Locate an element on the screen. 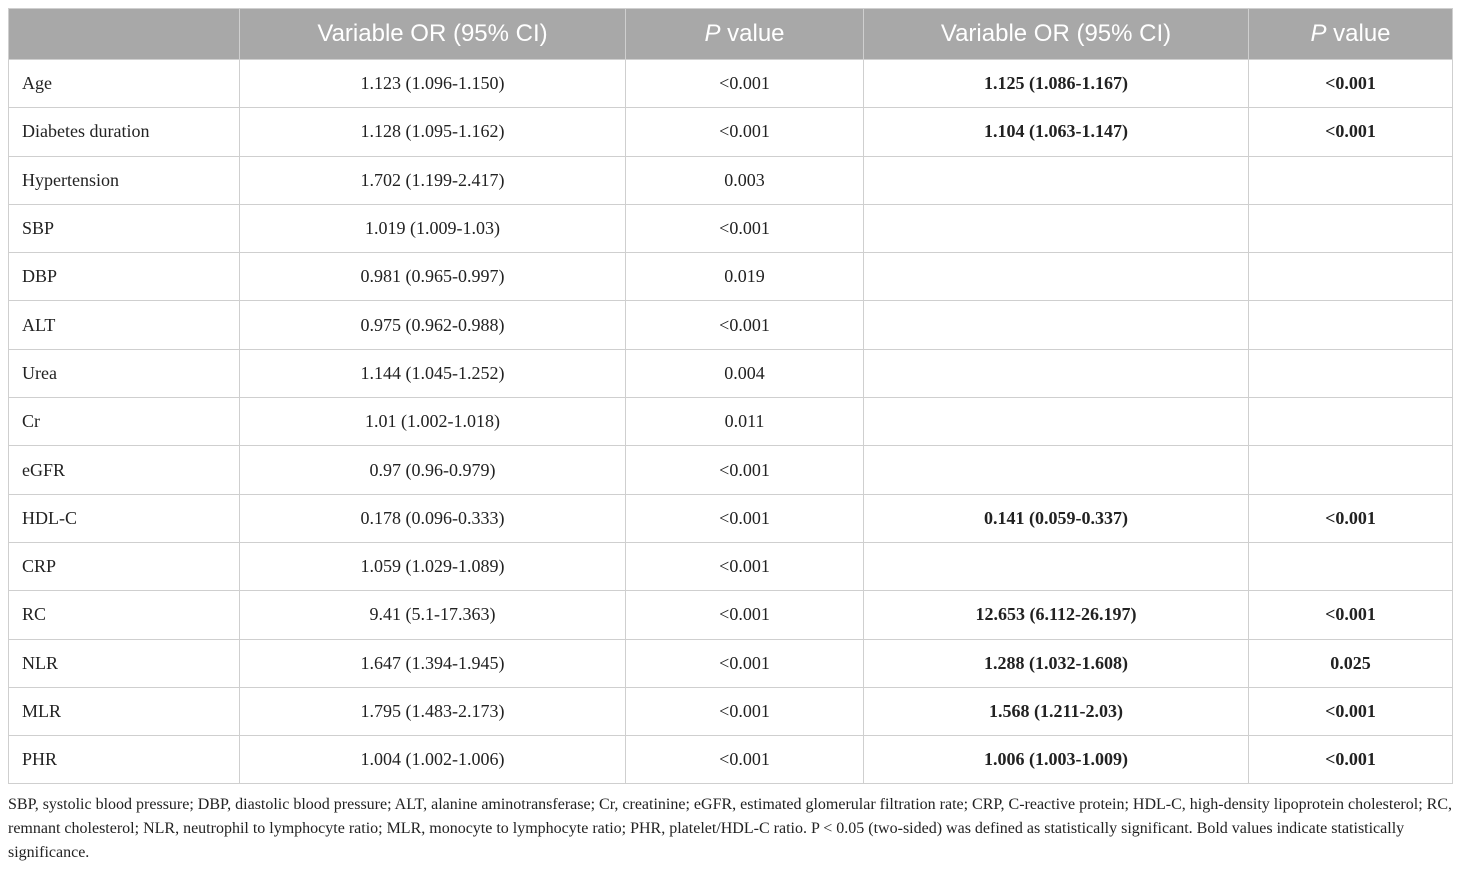  table-row: eGFR 0.97 (0.96-0.979) <0.001 is located at coordinates (730, 470).